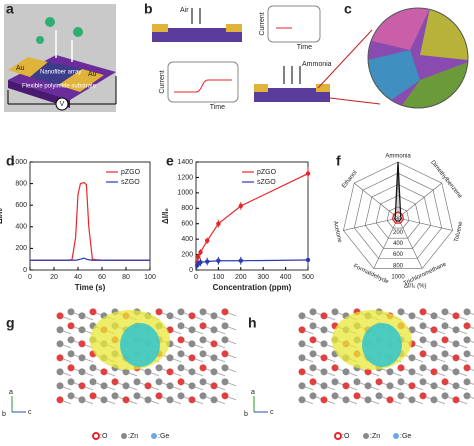  I want to click on zoom-line, so click(345, 59).